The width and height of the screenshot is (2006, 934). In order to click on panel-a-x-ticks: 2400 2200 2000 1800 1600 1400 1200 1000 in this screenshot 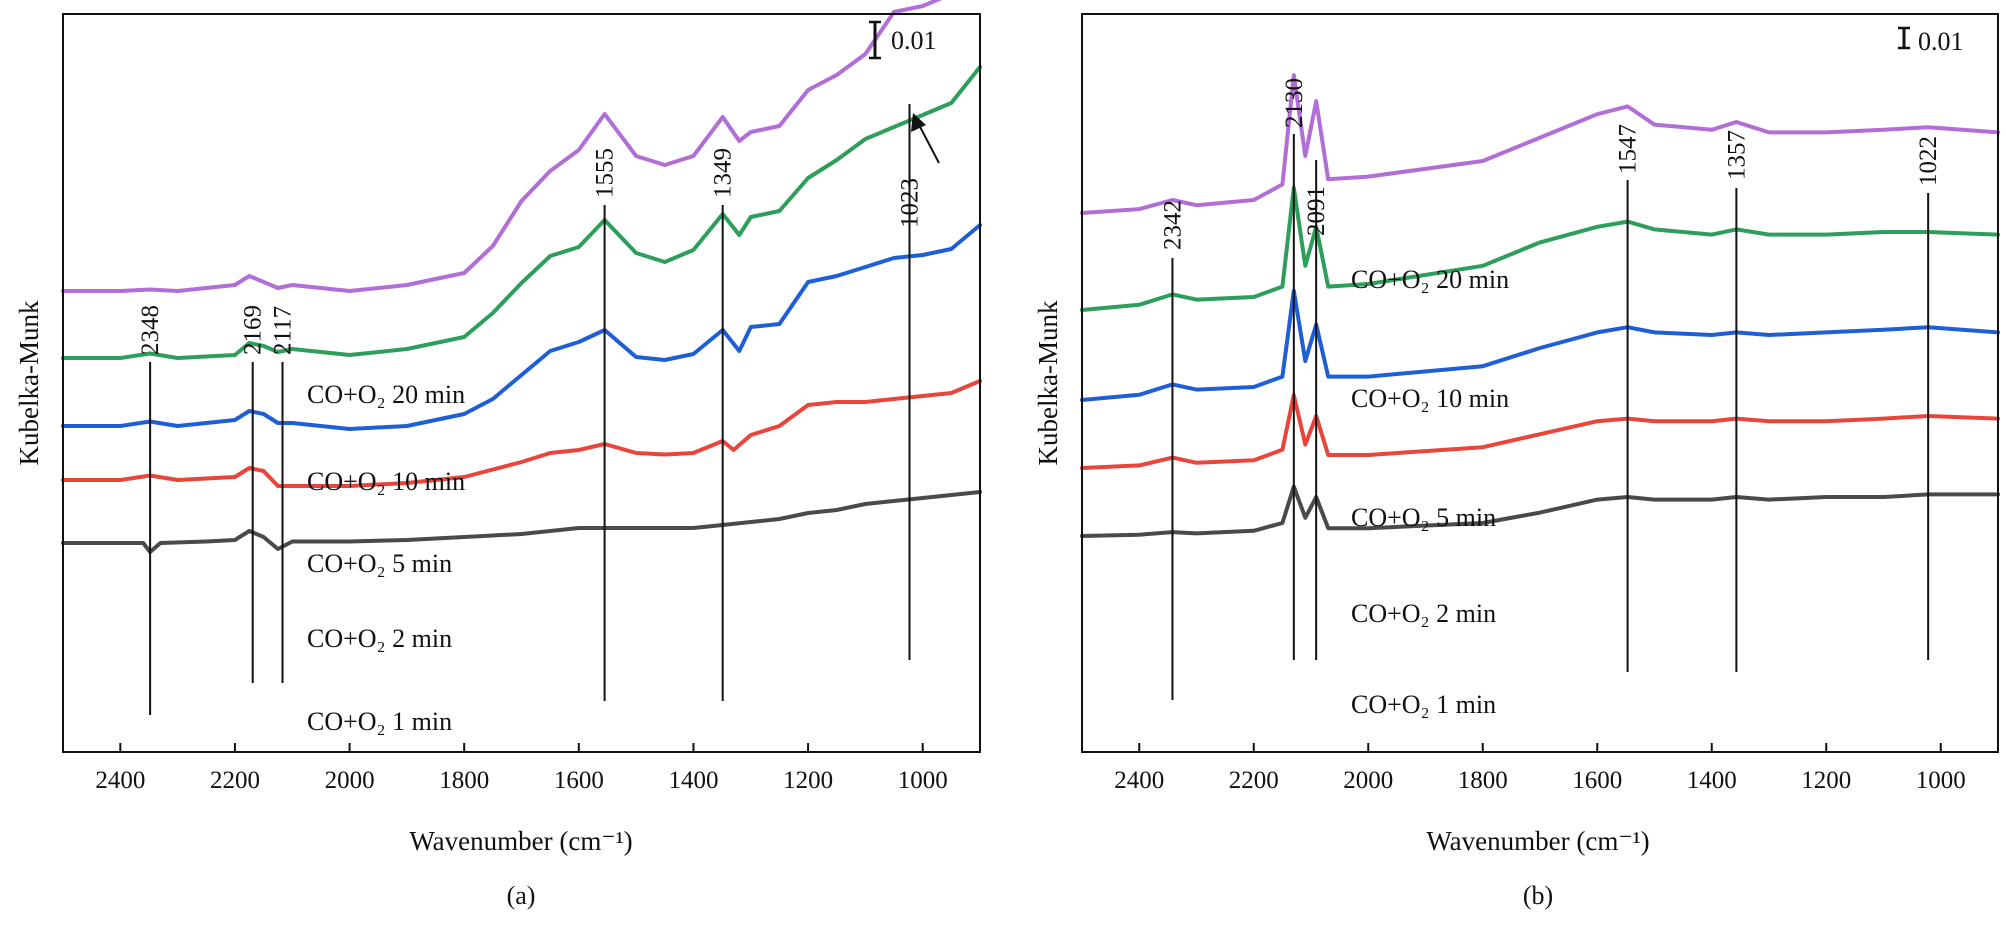, I will do `click(521, 768)`.